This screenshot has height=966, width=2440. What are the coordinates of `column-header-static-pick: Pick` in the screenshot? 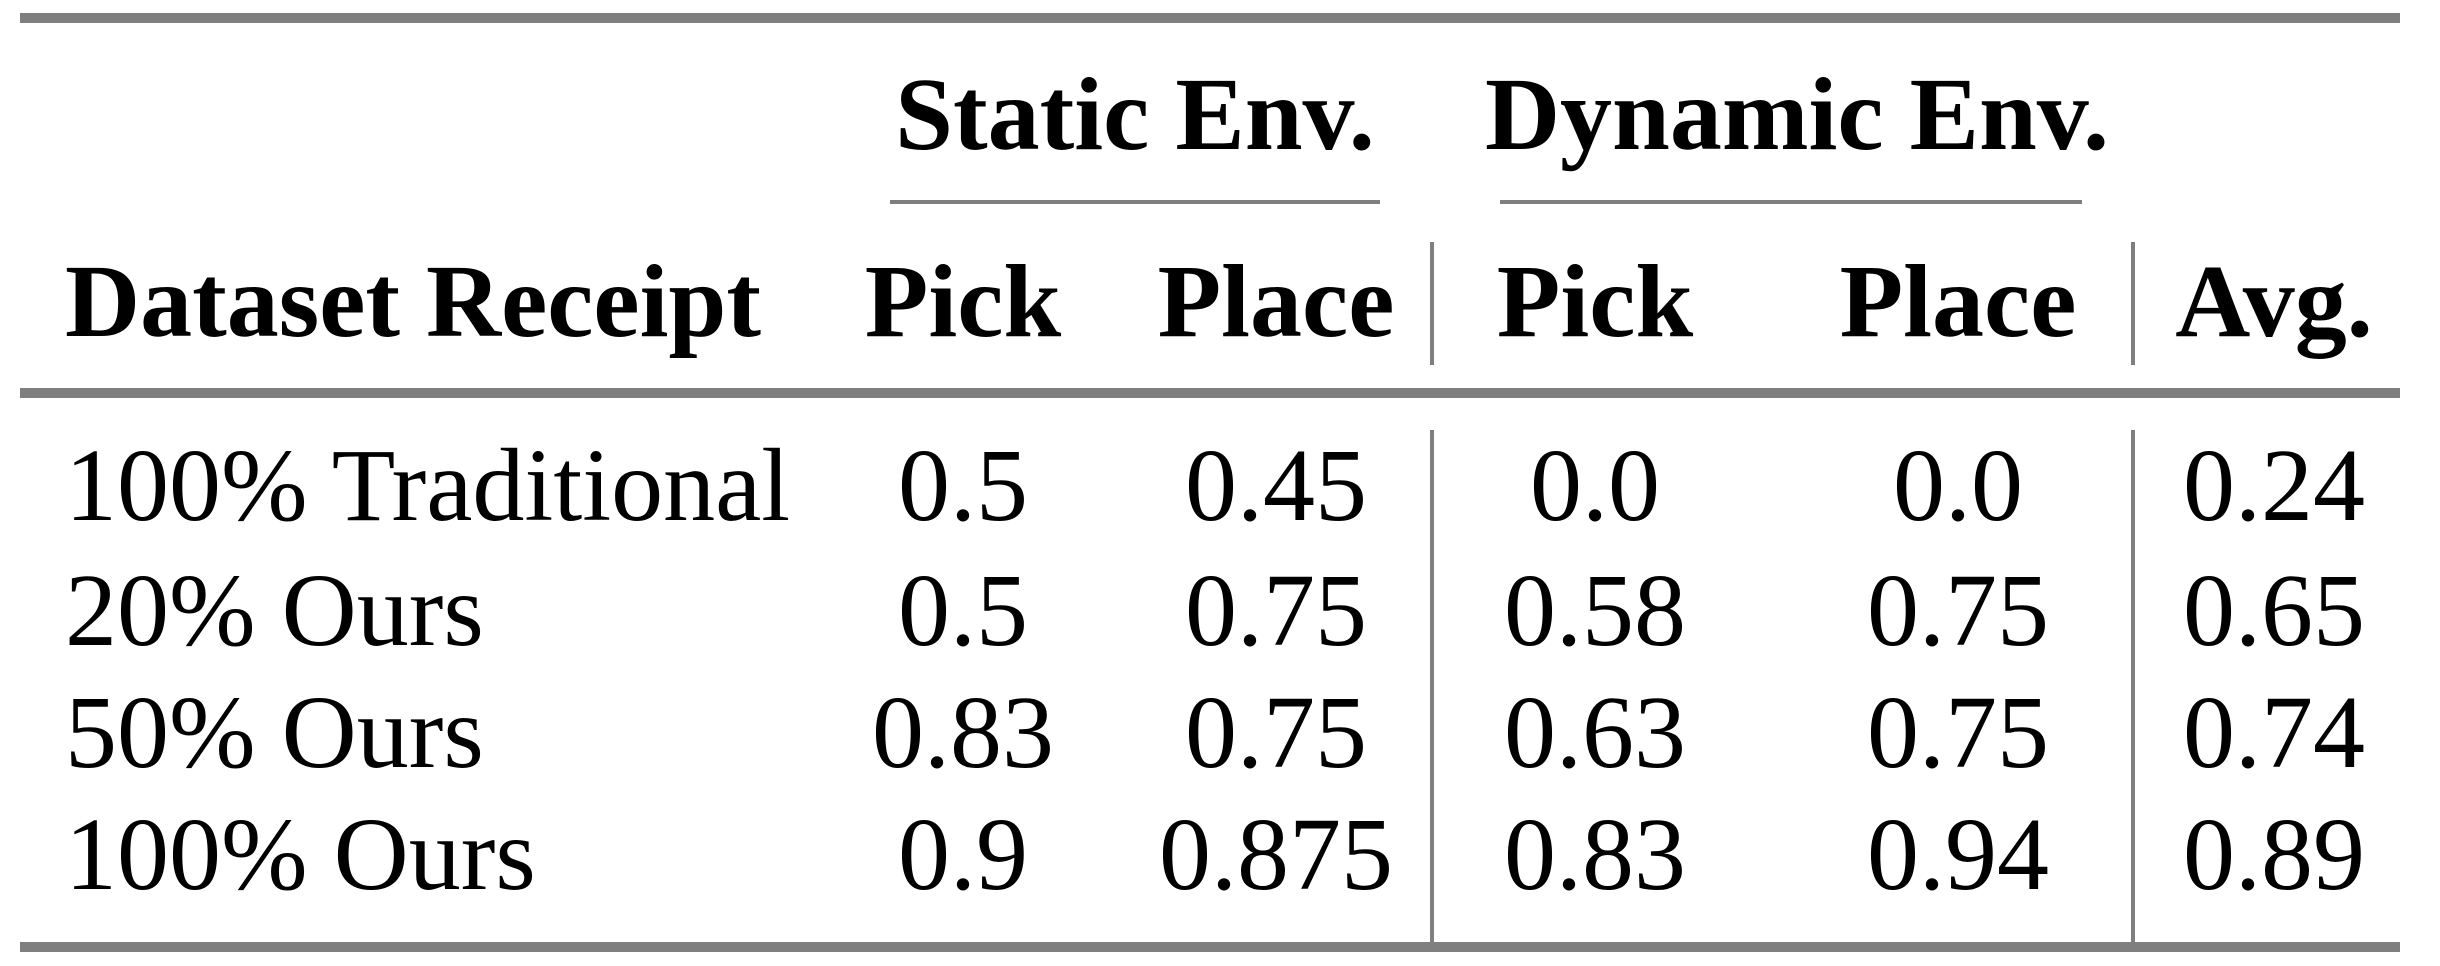 It's located at (963, 301).